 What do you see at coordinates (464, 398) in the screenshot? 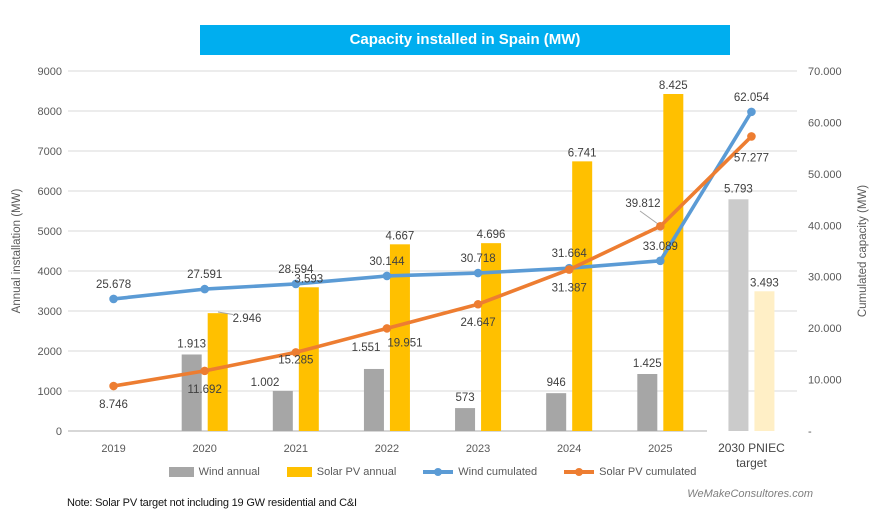
I see `data-label-wind-annual-2023: 573` at bounding box center [464, 398].